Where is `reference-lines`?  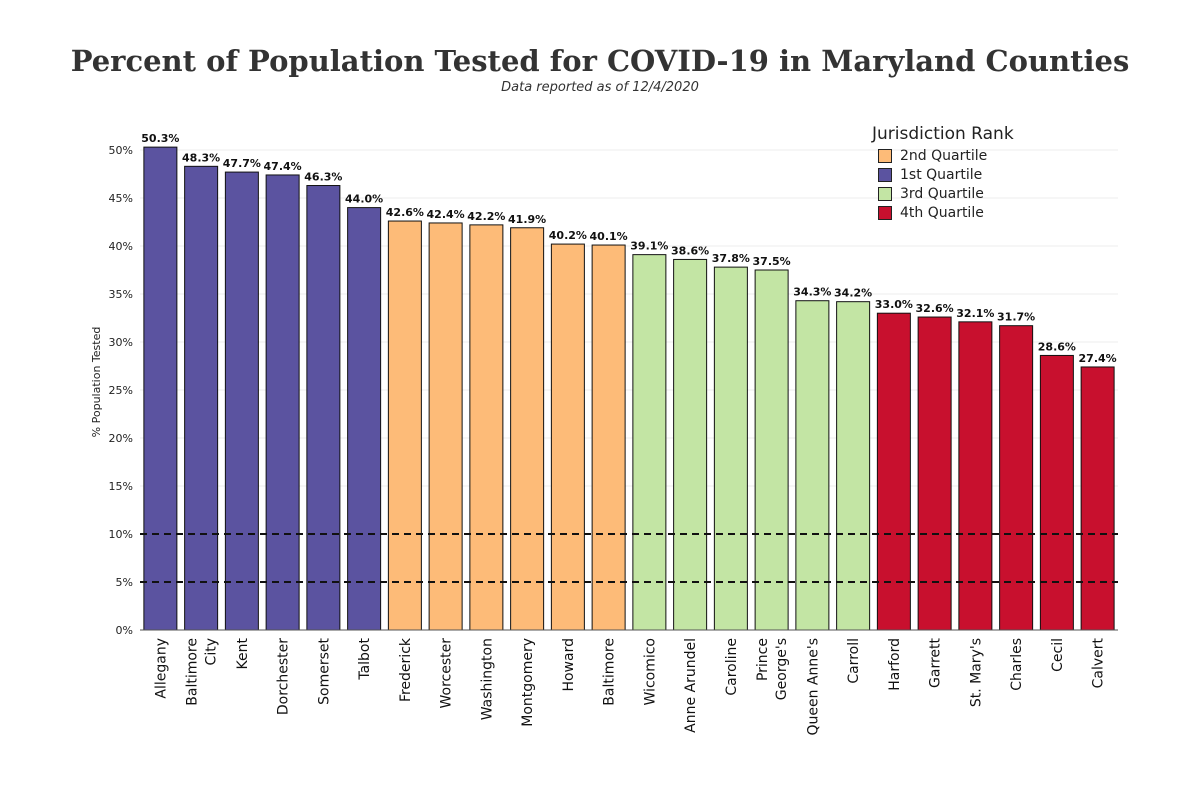 reference-lines is located at coordinates (629, 558).